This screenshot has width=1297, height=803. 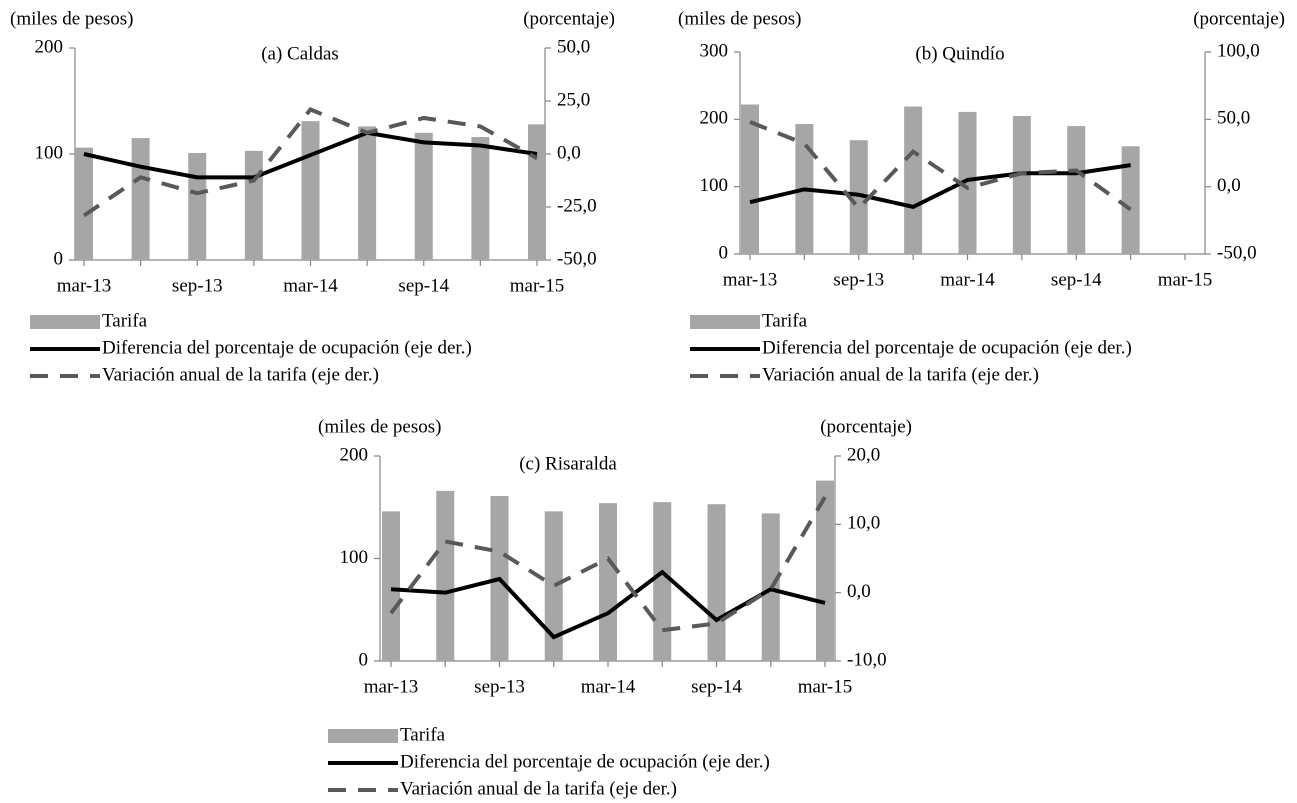 I want to click on y2-tick-label: 20,0, so click(x=863, y=454).